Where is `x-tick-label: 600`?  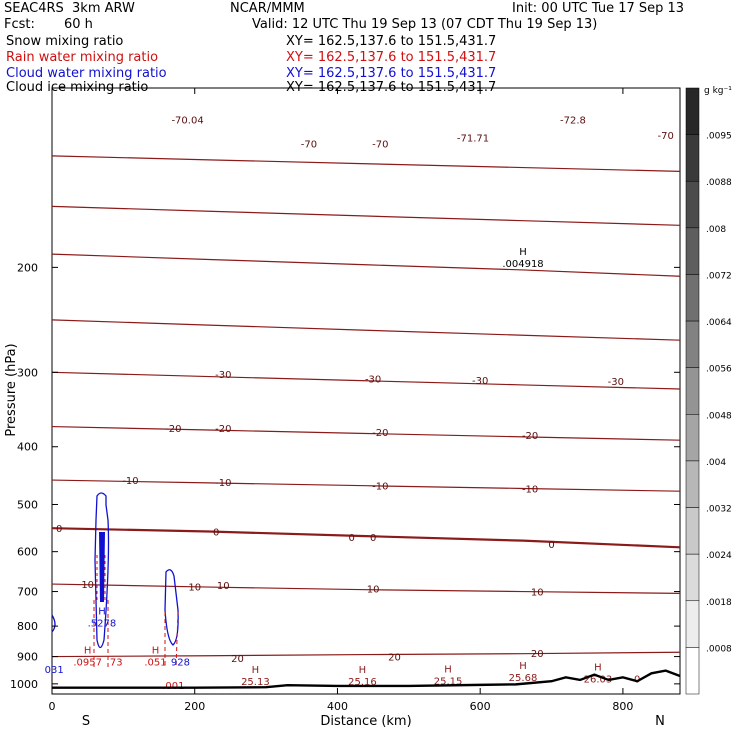 x-tick-label: 600 is located at coordinates (480, 706).